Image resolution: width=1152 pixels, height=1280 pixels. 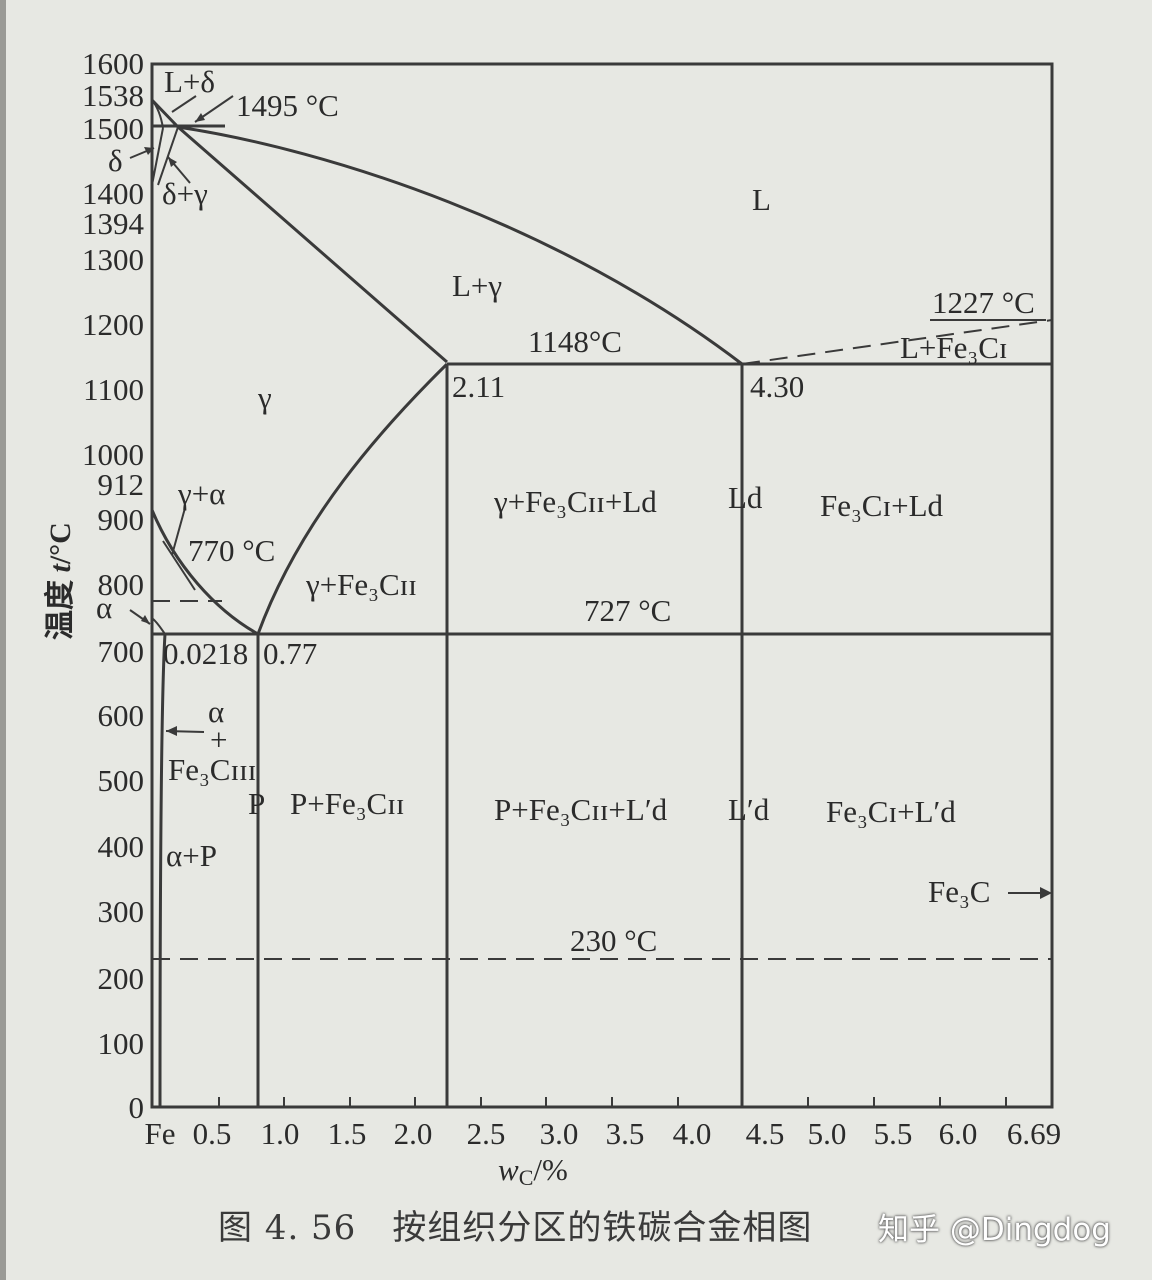 I want to click on label-L-gamma: L+γ, so click(x=477, y=285).